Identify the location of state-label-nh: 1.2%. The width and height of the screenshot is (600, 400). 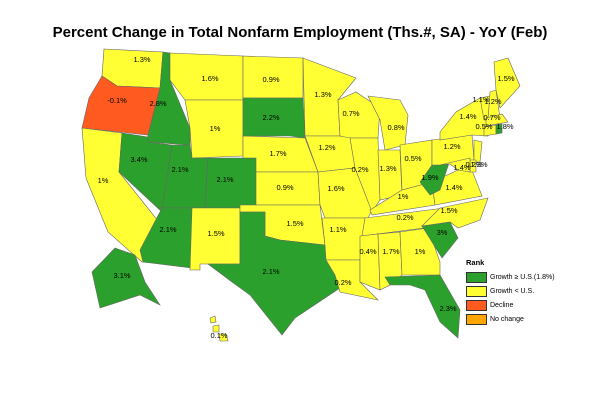
(492, 101).